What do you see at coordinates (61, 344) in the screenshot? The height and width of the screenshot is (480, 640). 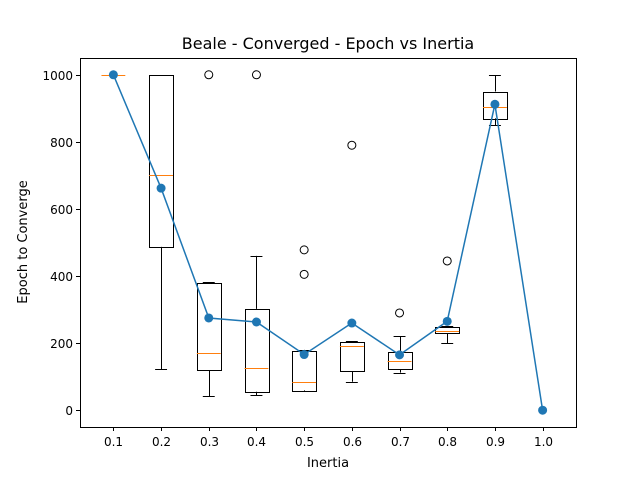 I see `y-tick-label: 200` at bounding box center [61, 344].